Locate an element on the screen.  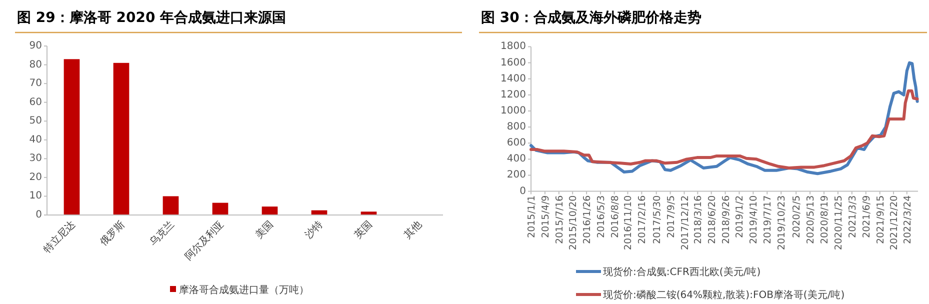
x-tick-label: 沙特 is located at coordinates (314, 230).